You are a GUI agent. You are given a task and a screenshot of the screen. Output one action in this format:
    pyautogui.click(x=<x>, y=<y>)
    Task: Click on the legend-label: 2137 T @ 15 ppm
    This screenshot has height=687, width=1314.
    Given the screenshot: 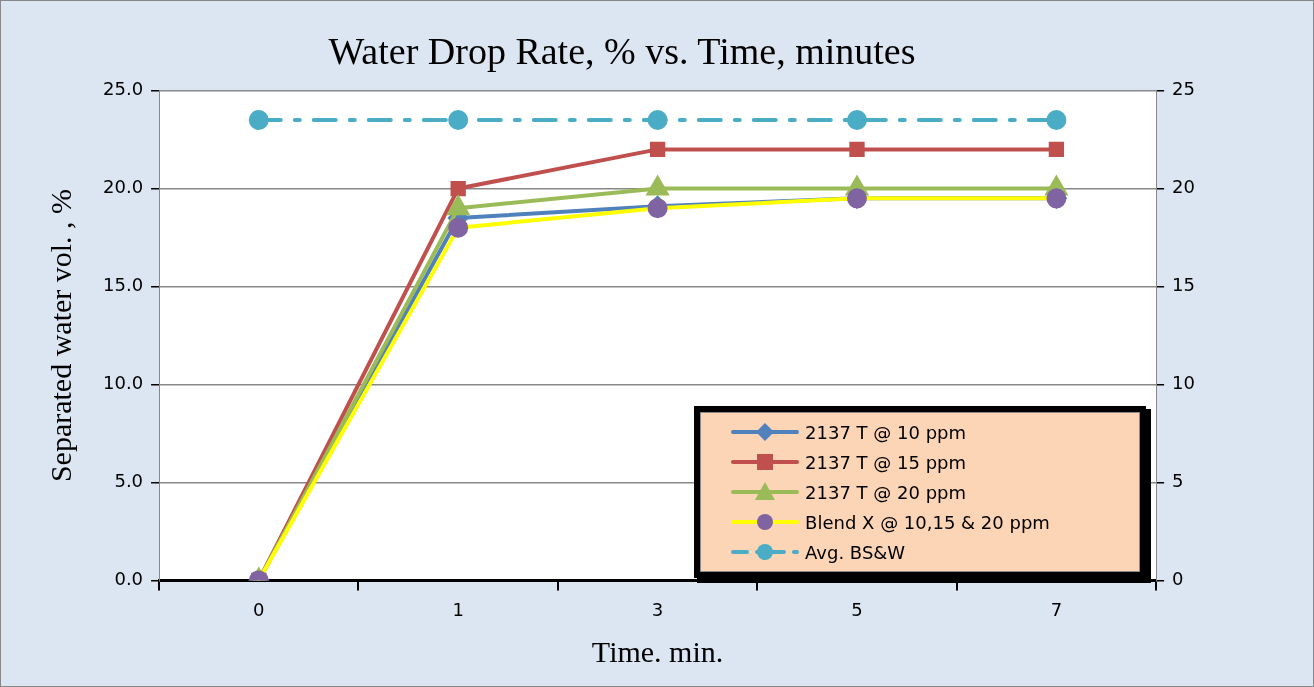 What is the action you would take?
    pyautogui.click(x=886, y=462)
    